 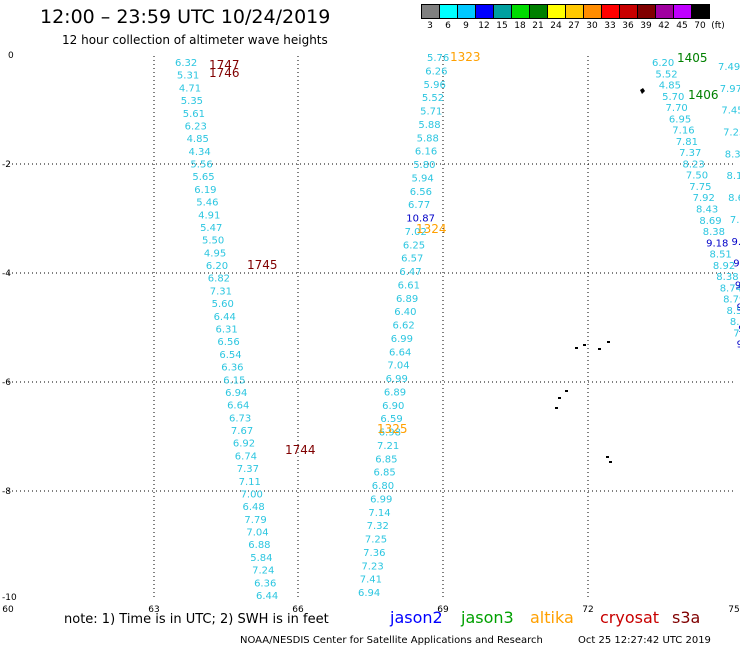 What do you see at coordinates (196, 126) in the screenshot?
I see `wave-height-value: 6.23` at bounding box center [196, 126].